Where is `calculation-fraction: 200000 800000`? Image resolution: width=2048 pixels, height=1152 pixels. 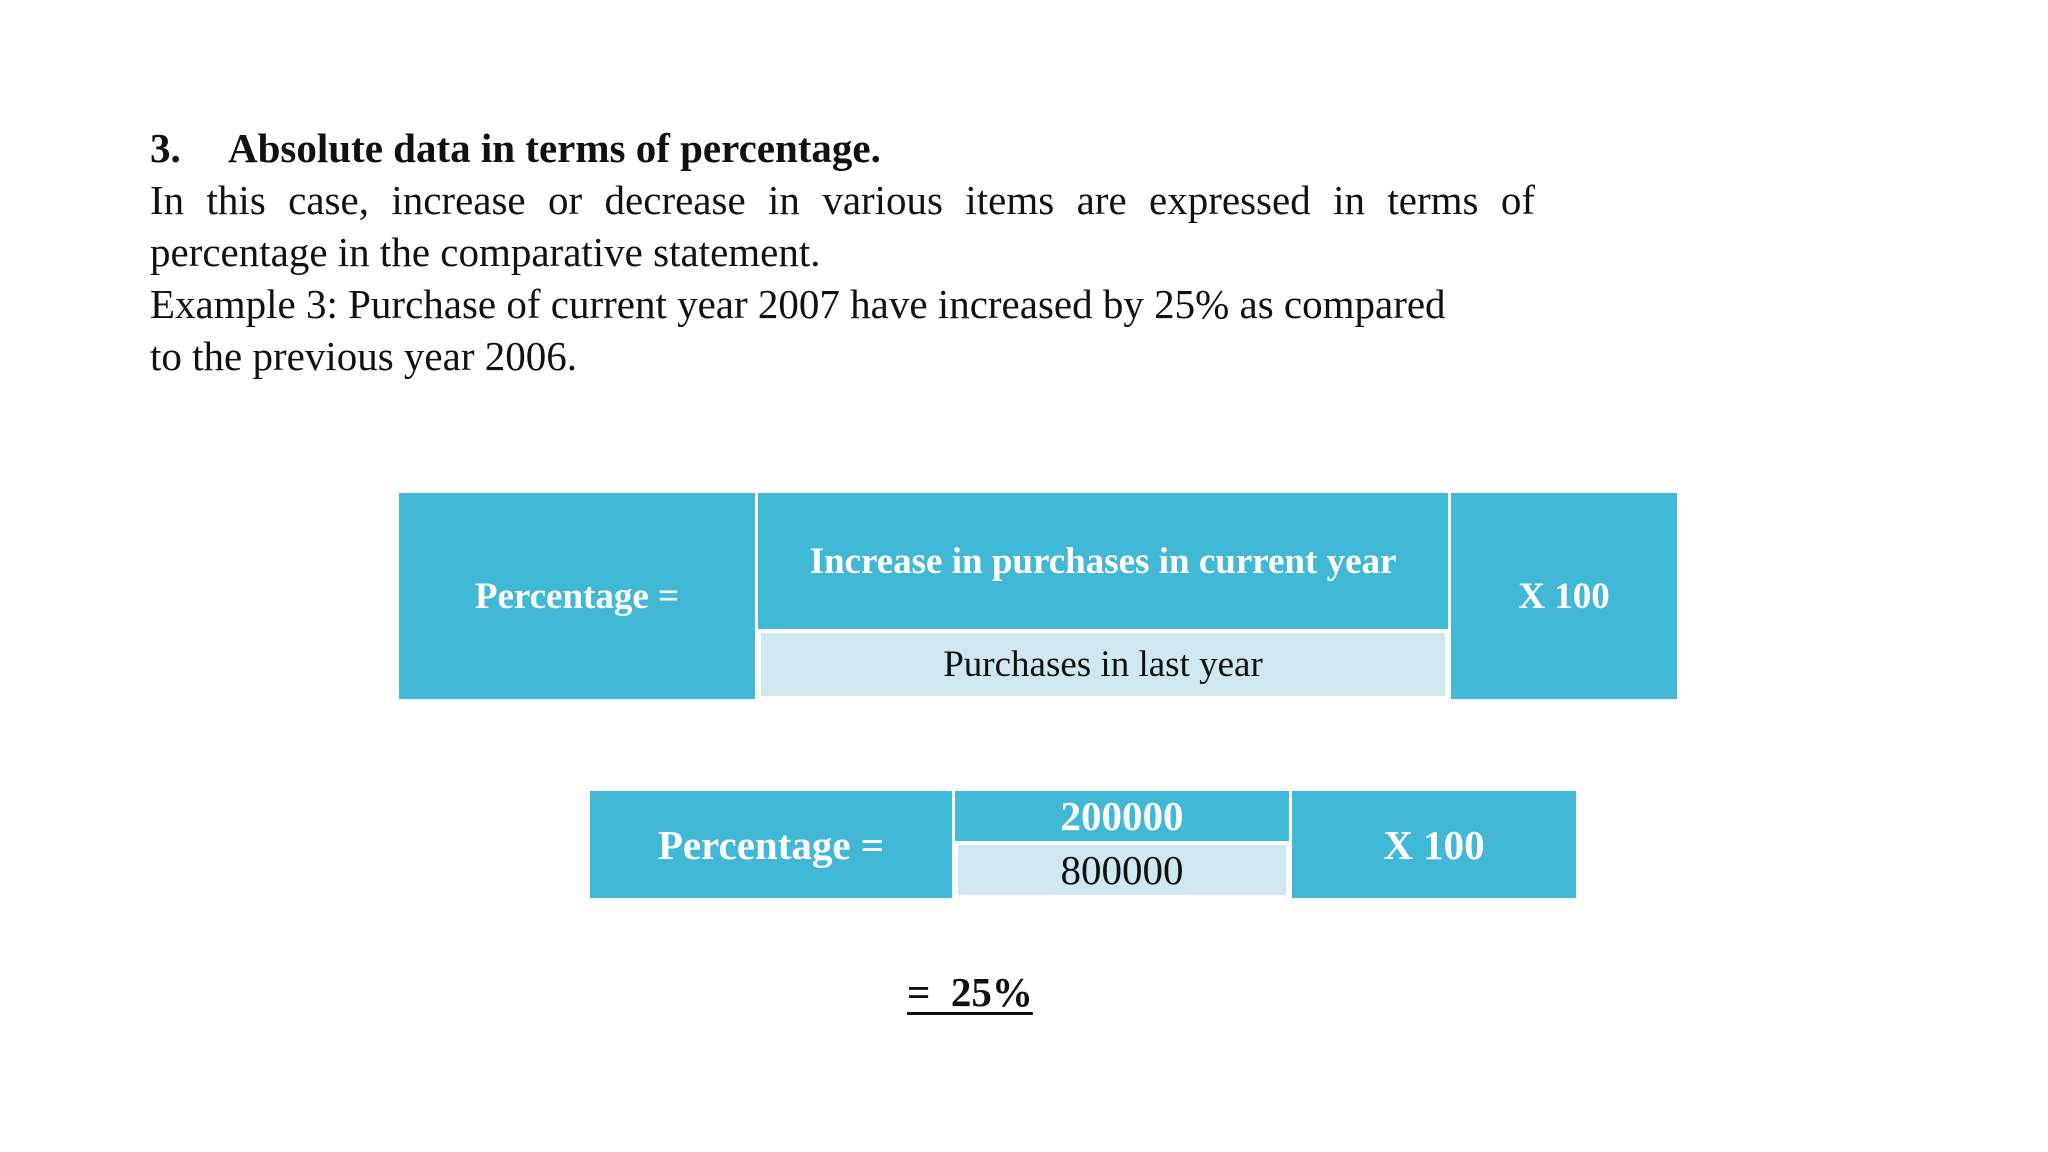 calculation-fraction: 200000 800000 is located at coordinates (1122, 844).